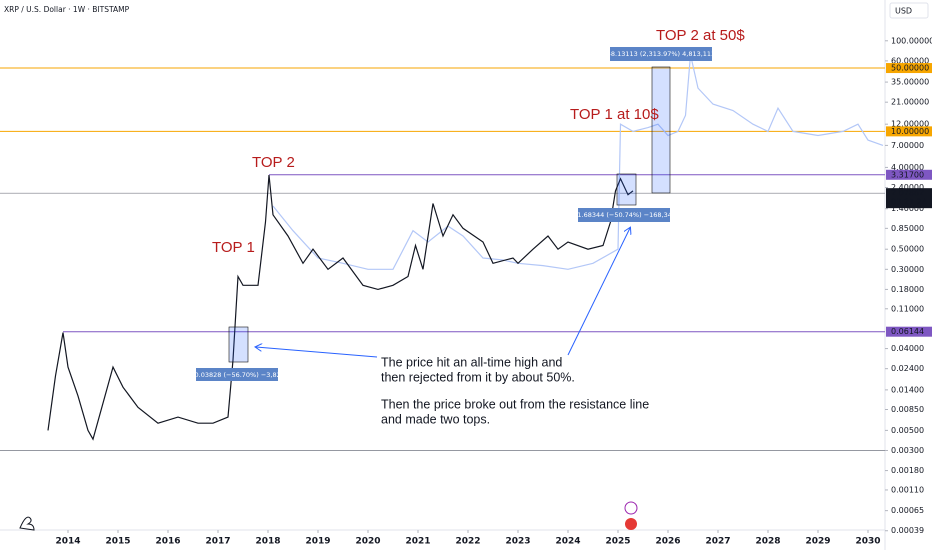 The image size is (932, 550). What do you see at coordinates (267, 542) in the screenshot?
I see `x-tick-label: 2018` at bounding box center [267, 542].